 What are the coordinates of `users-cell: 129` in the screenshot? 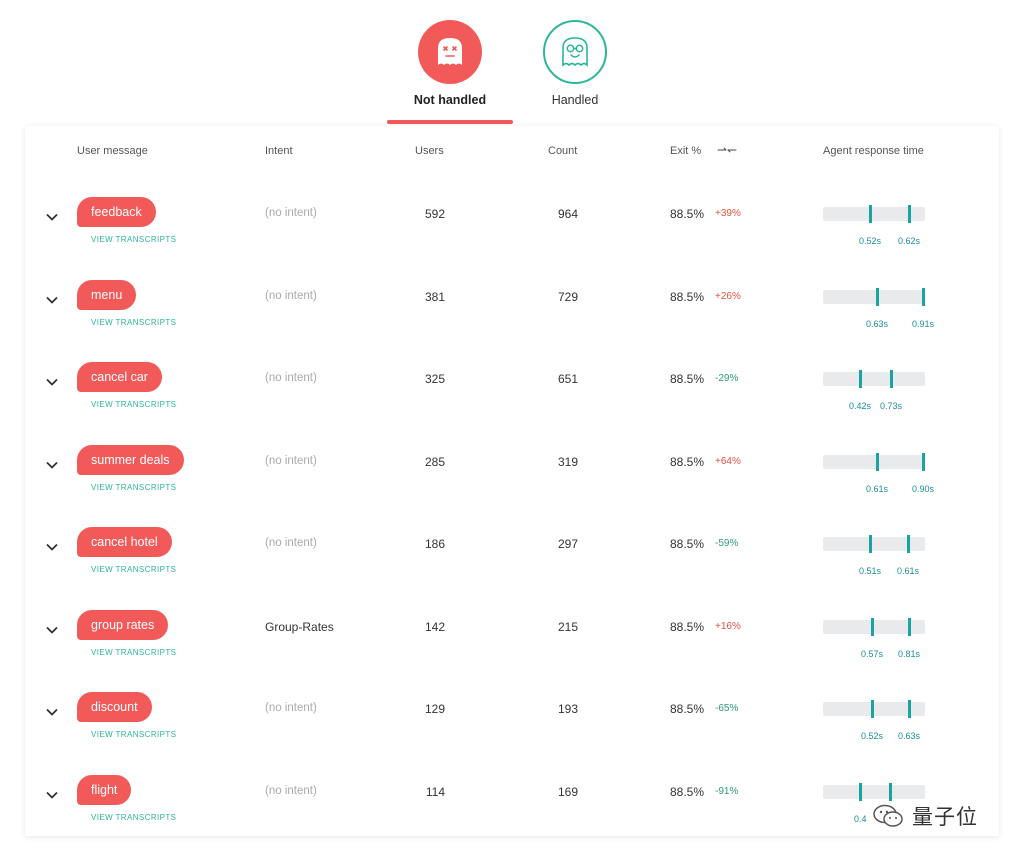 It's located at (434, 709).